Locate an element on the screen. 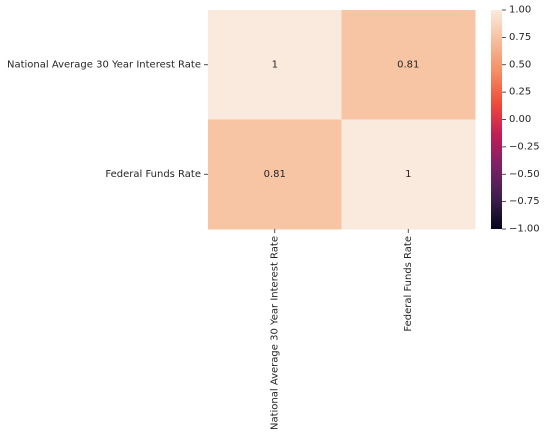 This screenshot has width=547, height=440. colorbar: 1.00 0.75 0.50 0.25 0.00 −0.25 −0.50 −0.75 −1.00 is located at coordinates (515, 120).